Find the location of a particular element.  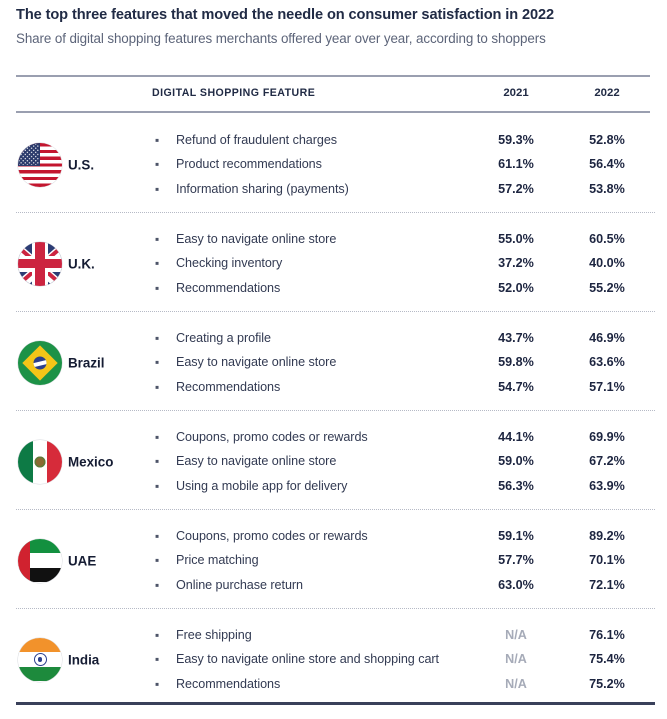

feature-label: Information sharing (payments) is located at coordinates (262, 188).